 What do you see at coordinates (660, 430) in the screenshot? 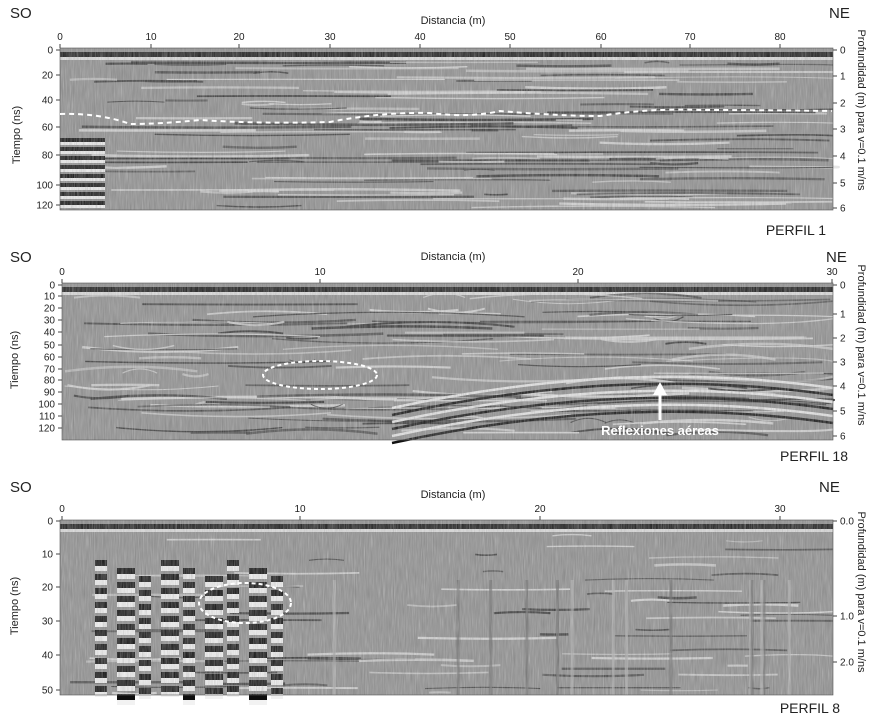
I see `air-reflections-annotation: Reflexiones aéreas` at bounding box center [660, 430].